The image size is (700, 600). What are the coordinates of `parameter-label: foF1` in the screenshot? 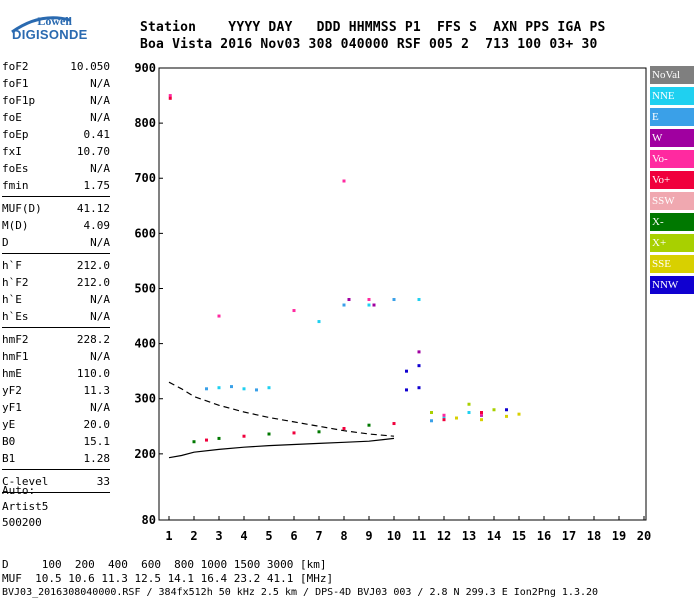 It's located at (15, 83).